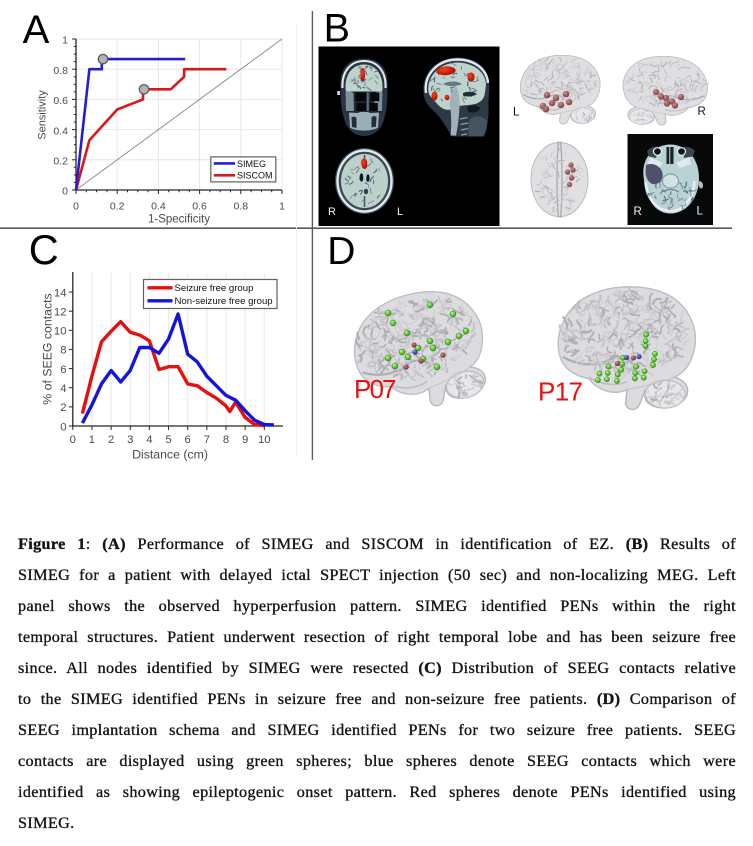  Describe the element at coordinates (375, 389) in the screenshot. I see `svg-text: P07` at that location.